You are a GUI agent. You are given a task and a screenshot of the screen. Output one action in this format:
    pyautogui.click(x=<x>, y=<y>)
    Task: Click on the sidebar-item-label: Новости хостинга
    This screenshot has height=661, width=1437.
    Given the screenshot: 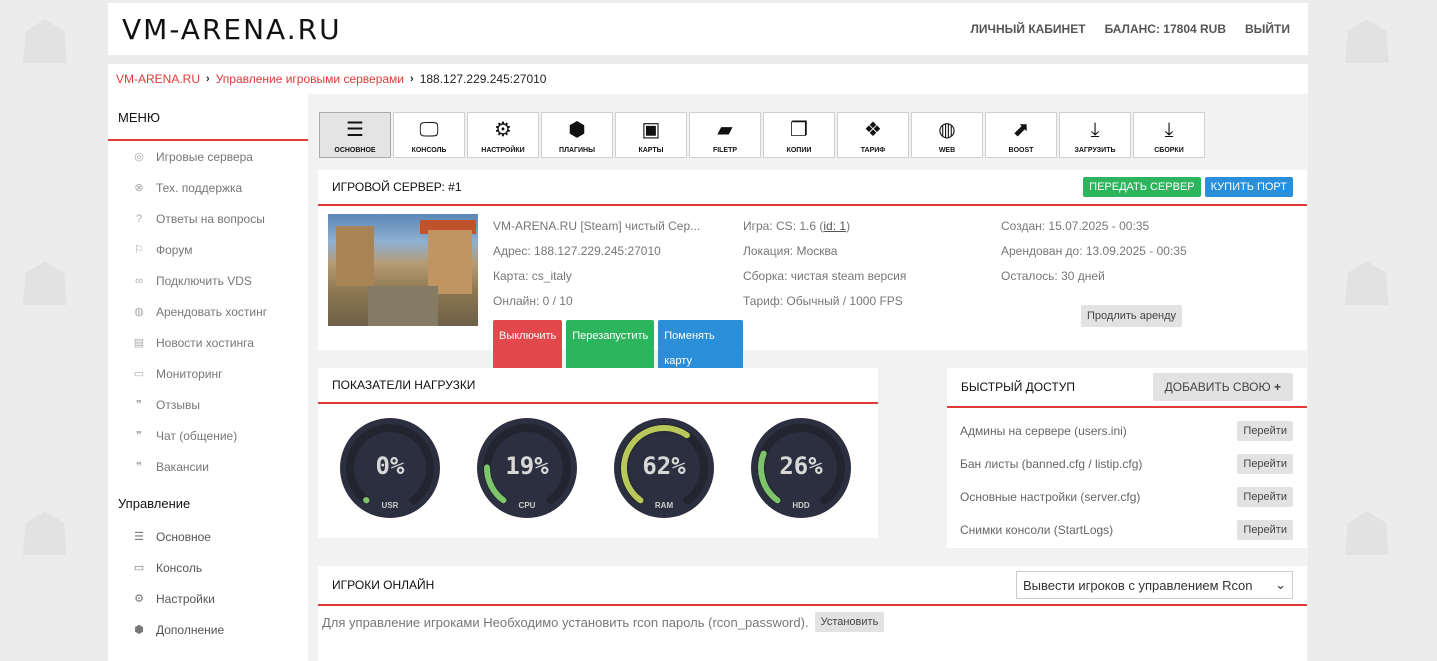 What is the action you would take?
    pyautogui.click(x=205, y=342)
    